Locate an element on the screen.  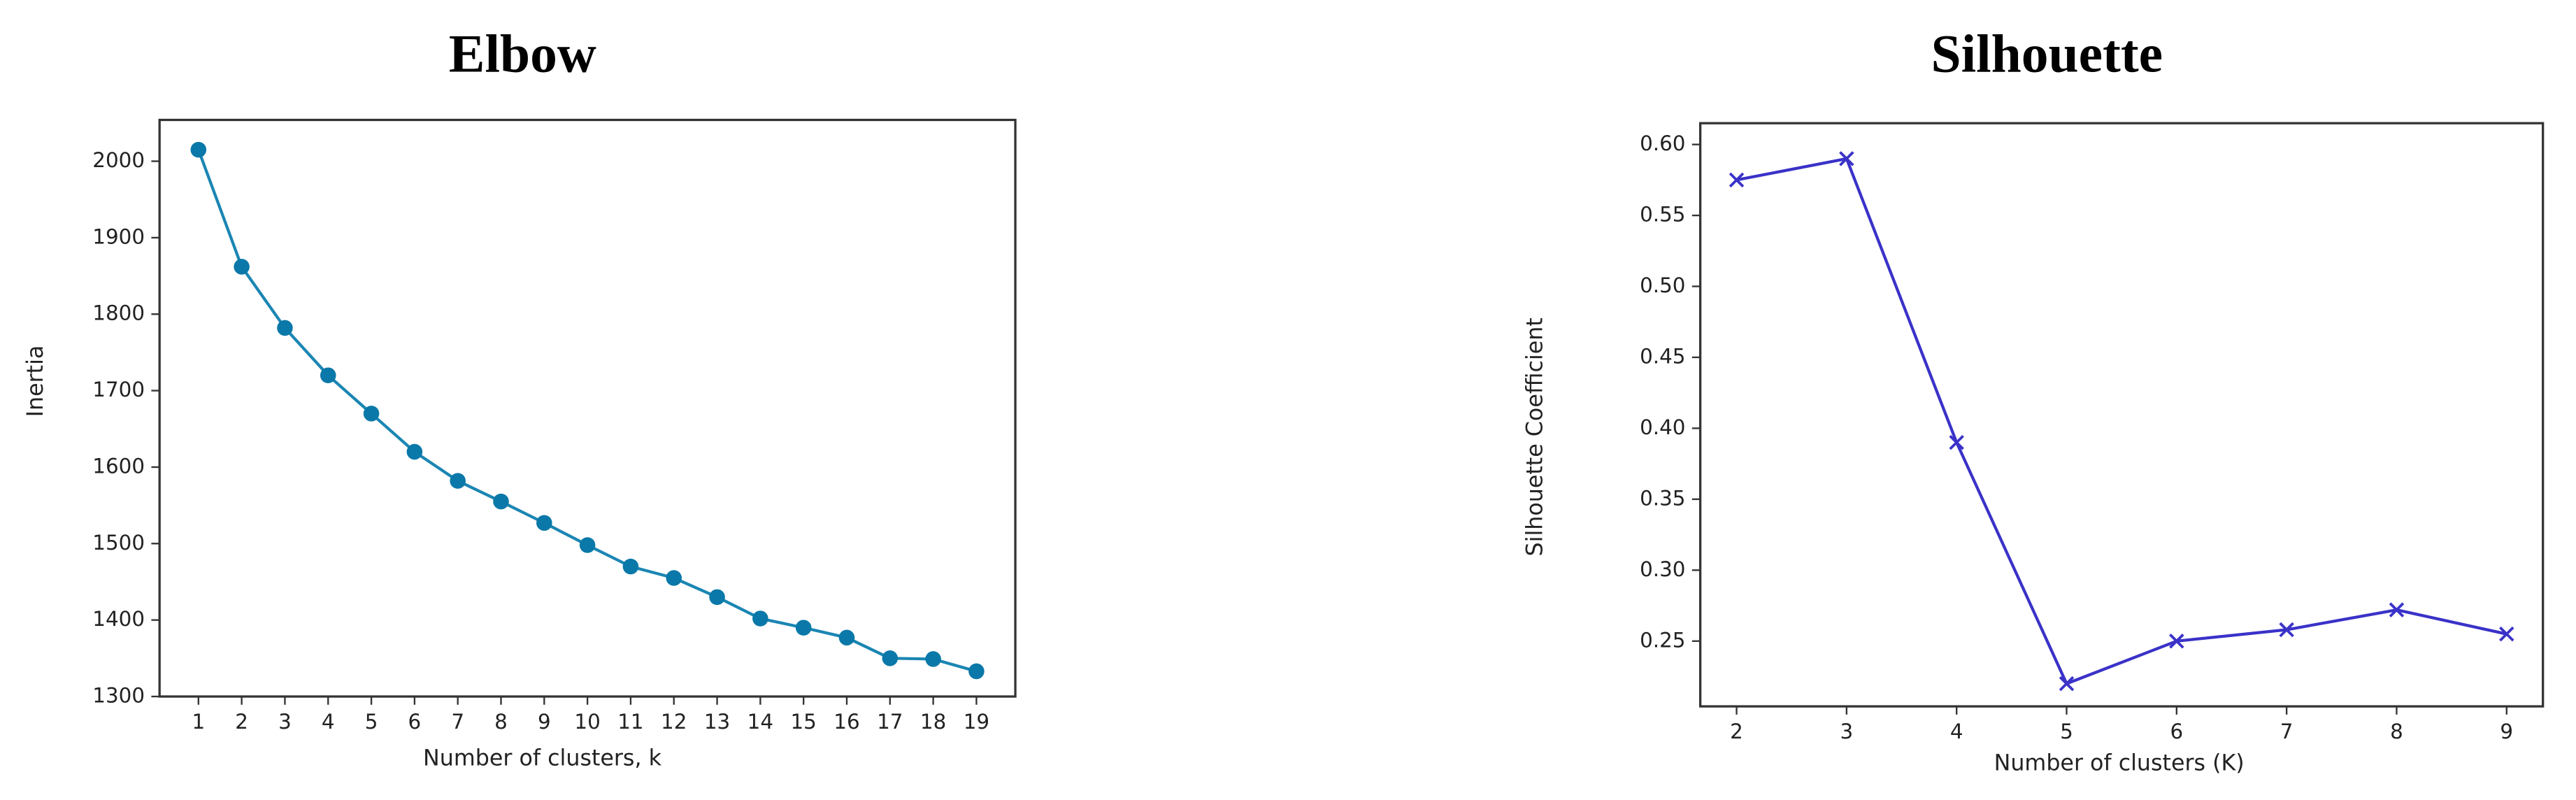
y-tick-label: 0.60 is located at coordinates (1662, 143).